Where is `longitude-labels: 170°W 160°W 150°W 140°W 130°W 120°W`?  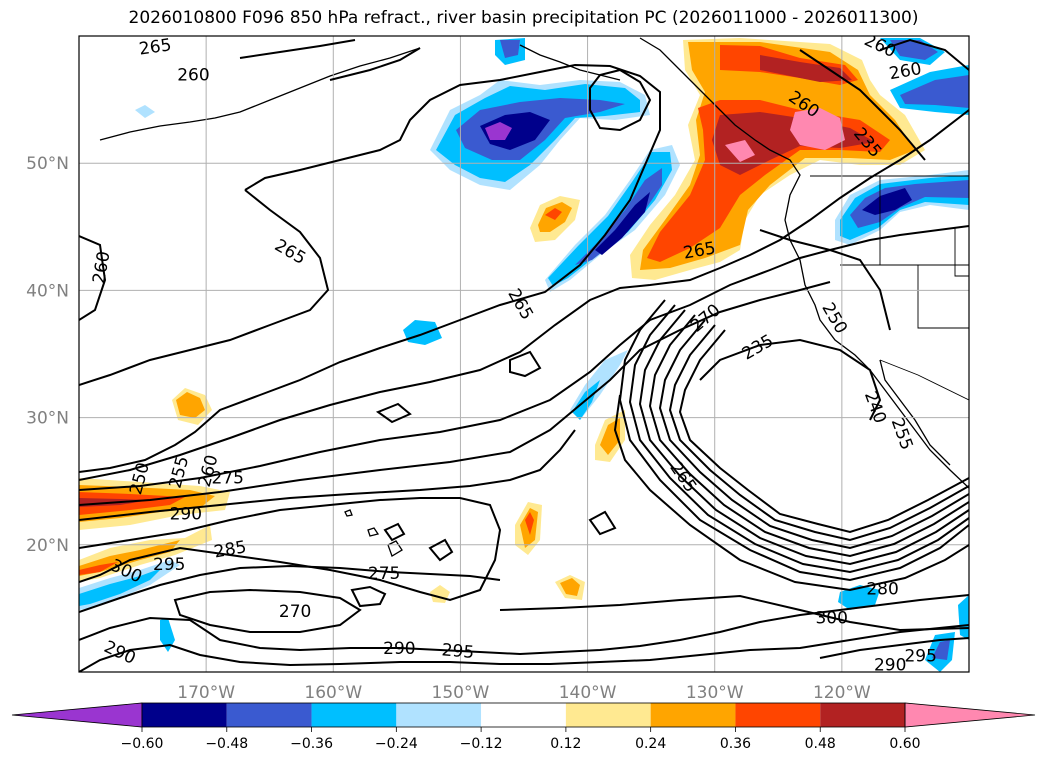
longitude-labels: 170°W 160°W 150°W 140°W 130°W 120°W is located at coordinates (524, 693).